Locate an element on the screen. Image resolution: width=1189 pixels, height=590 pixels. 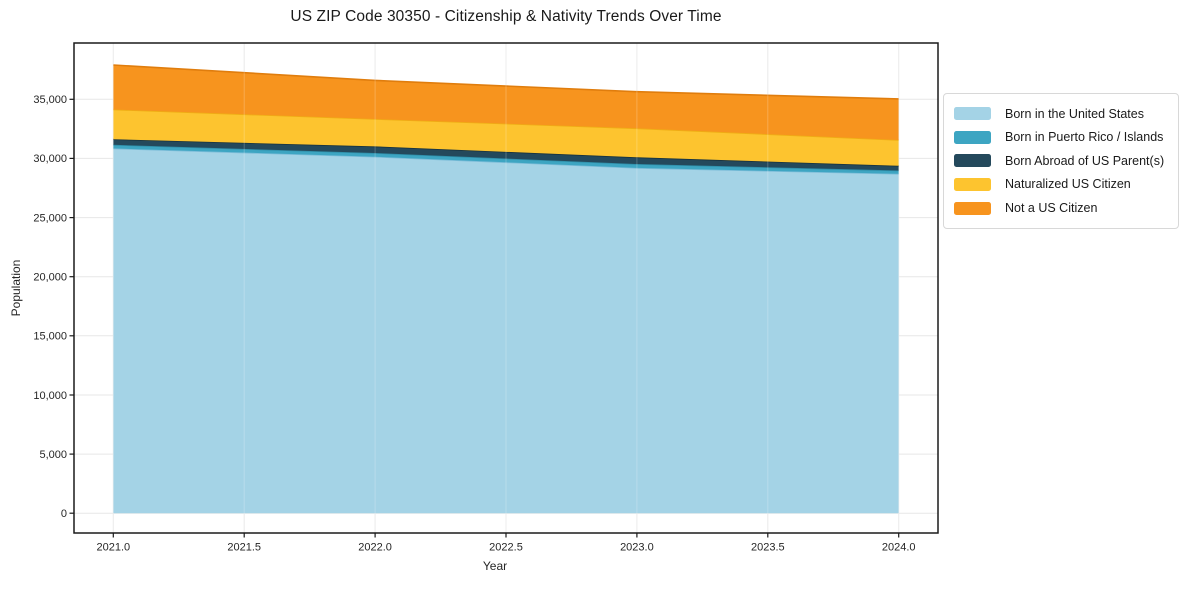
x-tick-label: 2024.0 is located at coordinates (899, 548).